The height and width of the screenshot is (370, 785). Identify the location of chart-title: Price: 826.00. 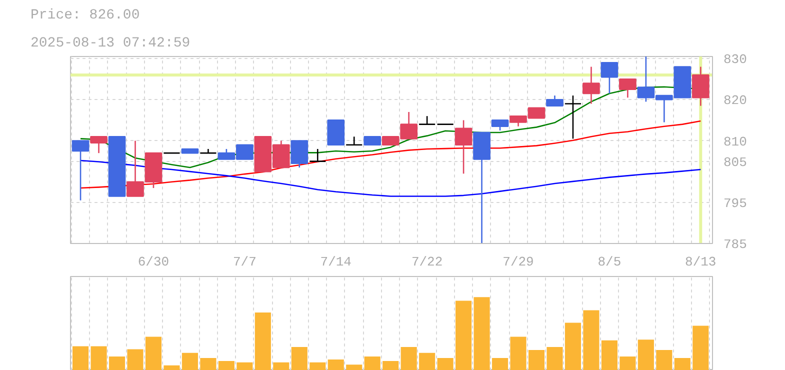
(85, 16).